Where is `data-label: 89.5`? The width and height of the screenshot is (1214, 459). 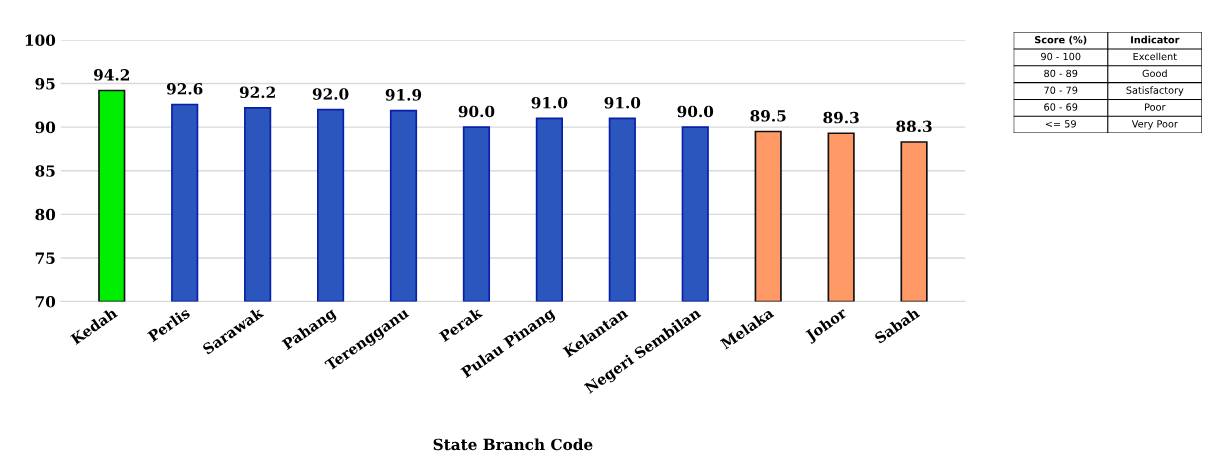 data-label: 89.5 is located at coordinates (768, 116).